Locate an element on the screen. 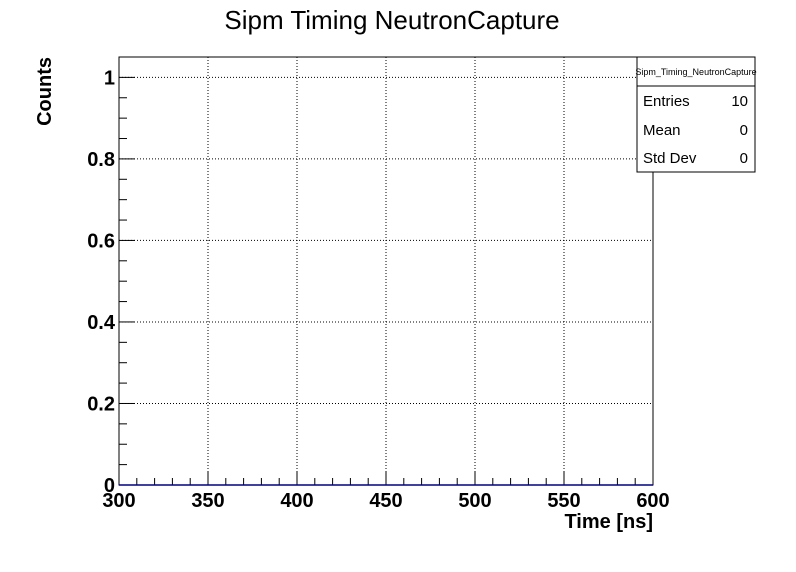  x-tick-label: 300 is located at coordinates (118, 501).